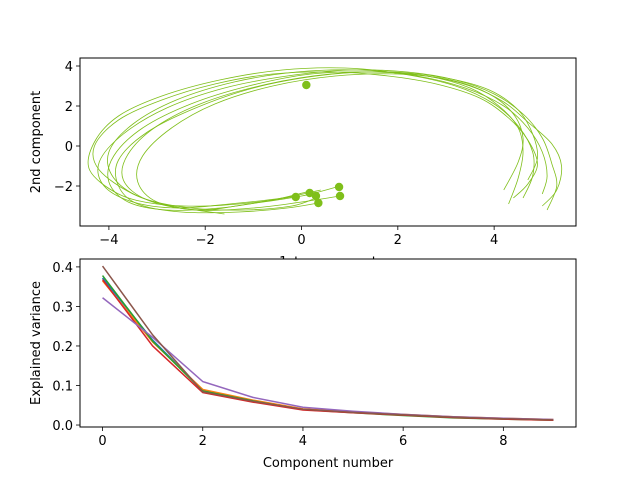 This screenshot has width=640, height=480. I want to click on variance-y-axis-label: Explained variance, so click(36, 343).